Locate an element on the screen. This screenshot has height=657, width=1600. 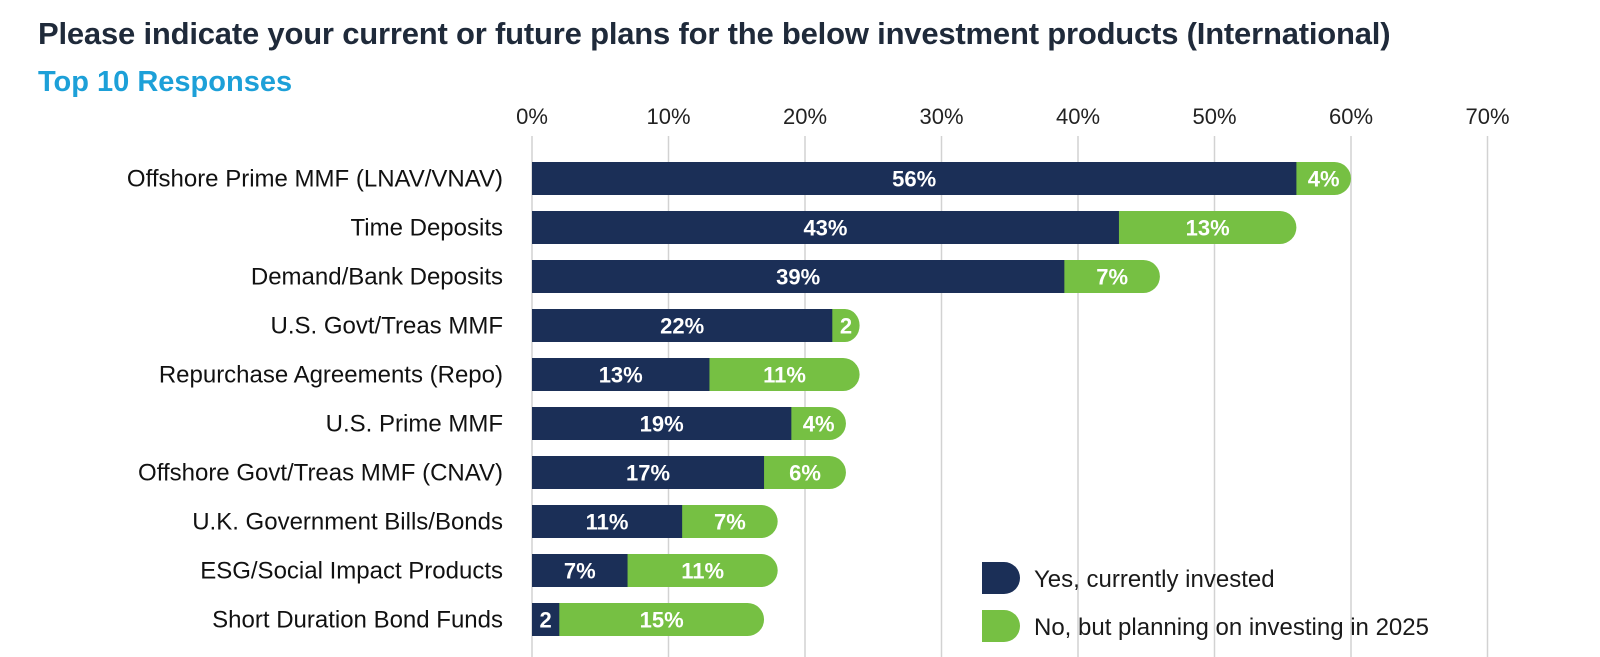
x-tick-label: 50% is located at coordinates (1214, 116).